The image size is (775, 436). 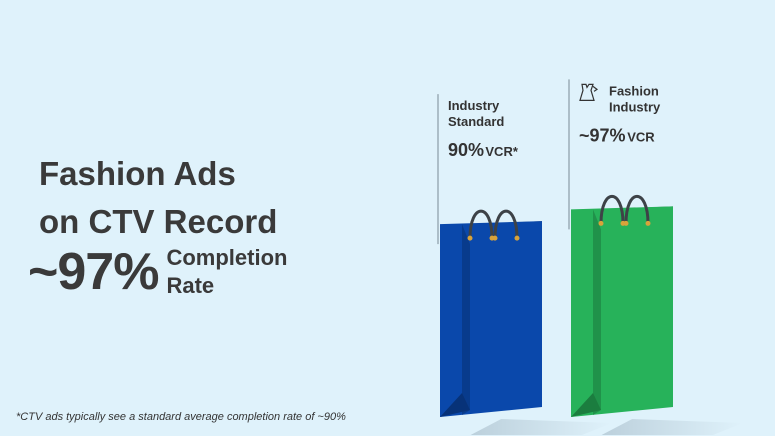 What do you see at coordinates (589, 92) in the screenshot?
I see `dress-hanger-icon` at bounding box center [589, 92].